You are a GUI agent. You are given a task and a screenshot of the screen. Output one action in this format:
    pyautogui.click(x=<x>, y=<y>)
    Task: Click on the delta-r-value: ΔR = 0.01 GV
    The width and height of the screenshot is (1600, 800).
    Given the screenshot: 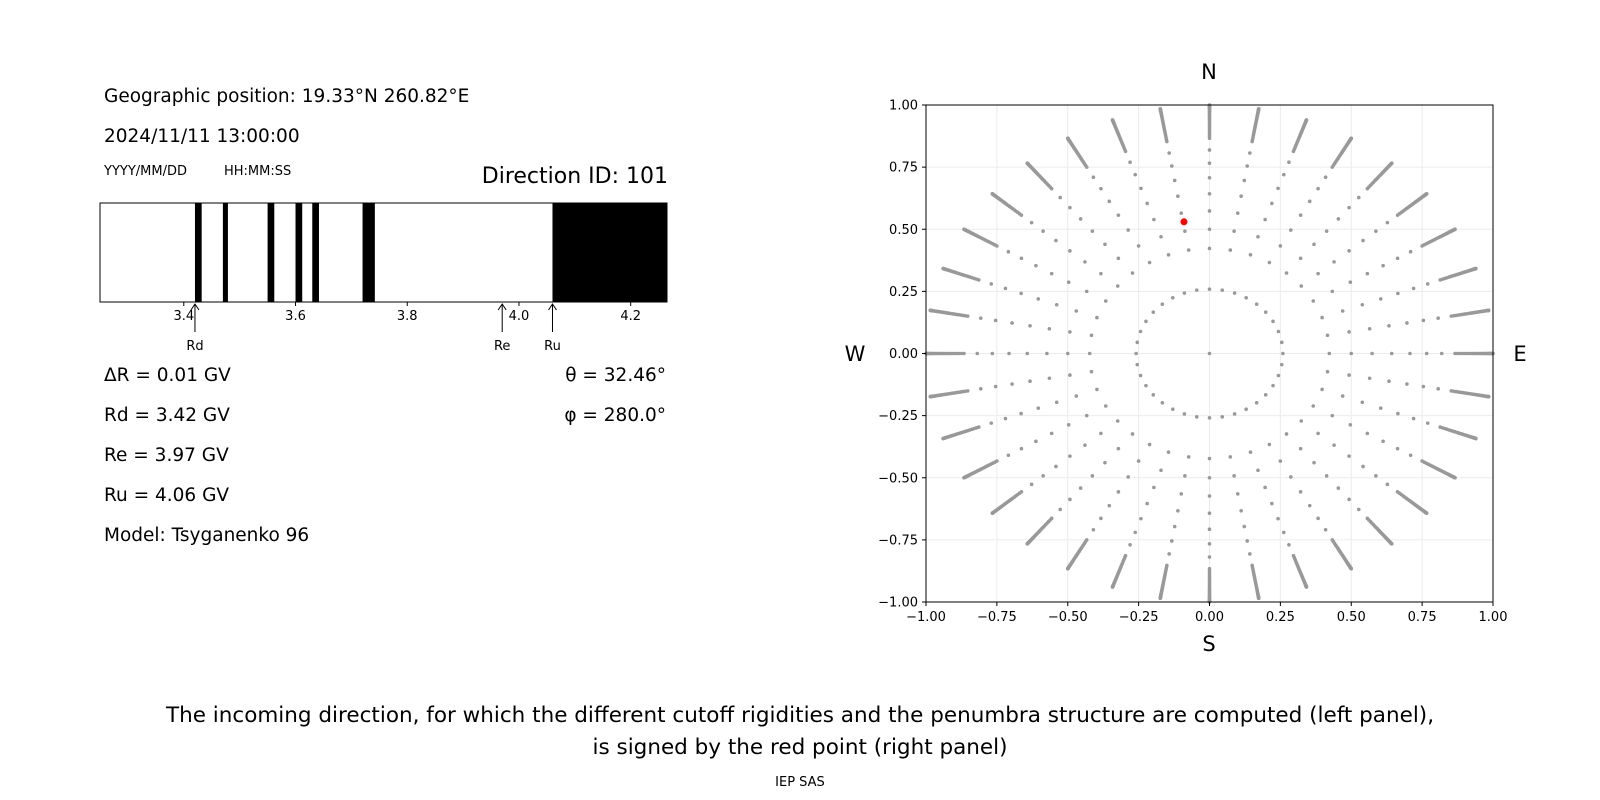 What is the action you would take?
    pyautogui.click(x=167, y=375)
    